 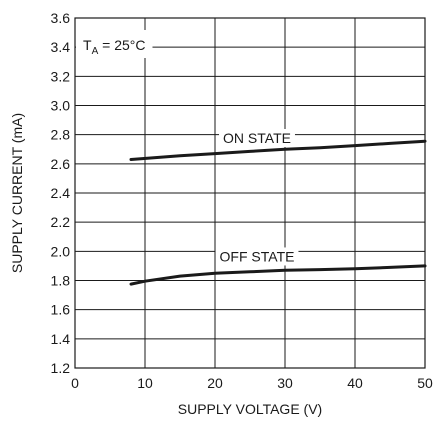 I want to click on x-tick-label: 0, so click(x=75, y=383).